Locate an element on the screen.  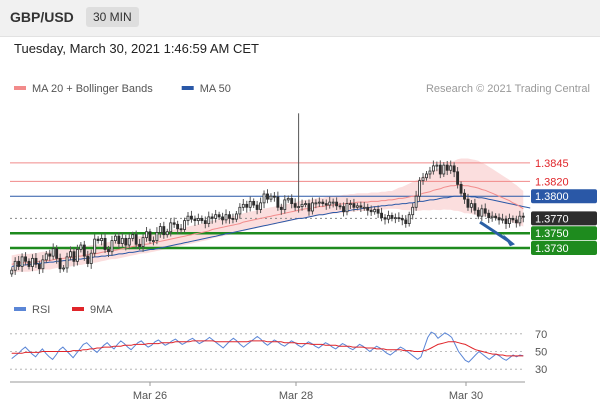
time-axis: Mar 26 Mar 28 Mar 30 is located at coordinates (267, 391).